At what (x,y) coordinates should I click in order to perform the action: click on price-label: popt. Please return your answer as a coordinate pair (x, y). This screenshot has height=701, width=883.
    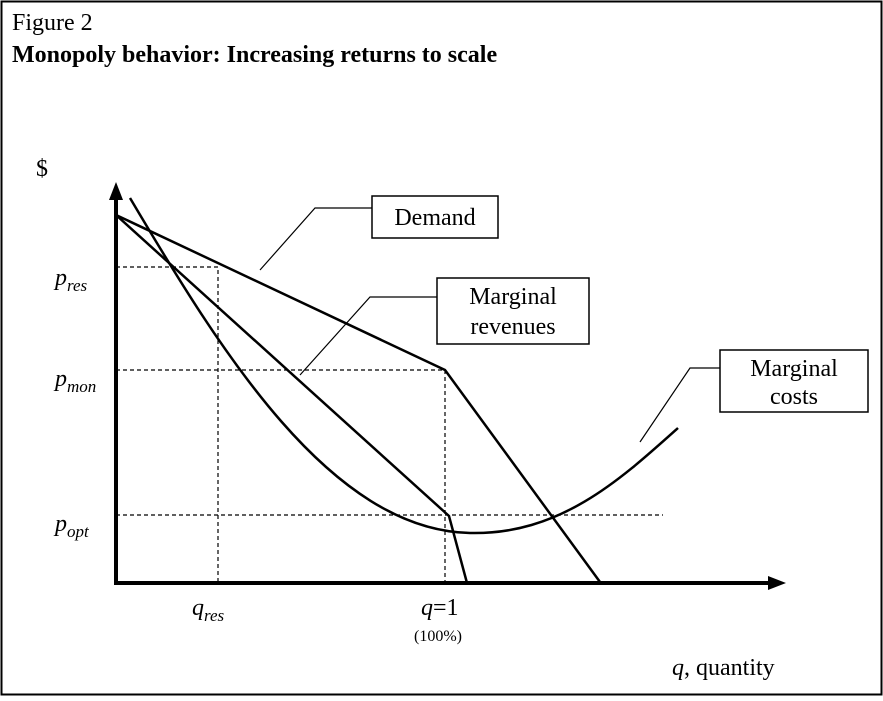
    Looking at the image, I should click on (71, 526).